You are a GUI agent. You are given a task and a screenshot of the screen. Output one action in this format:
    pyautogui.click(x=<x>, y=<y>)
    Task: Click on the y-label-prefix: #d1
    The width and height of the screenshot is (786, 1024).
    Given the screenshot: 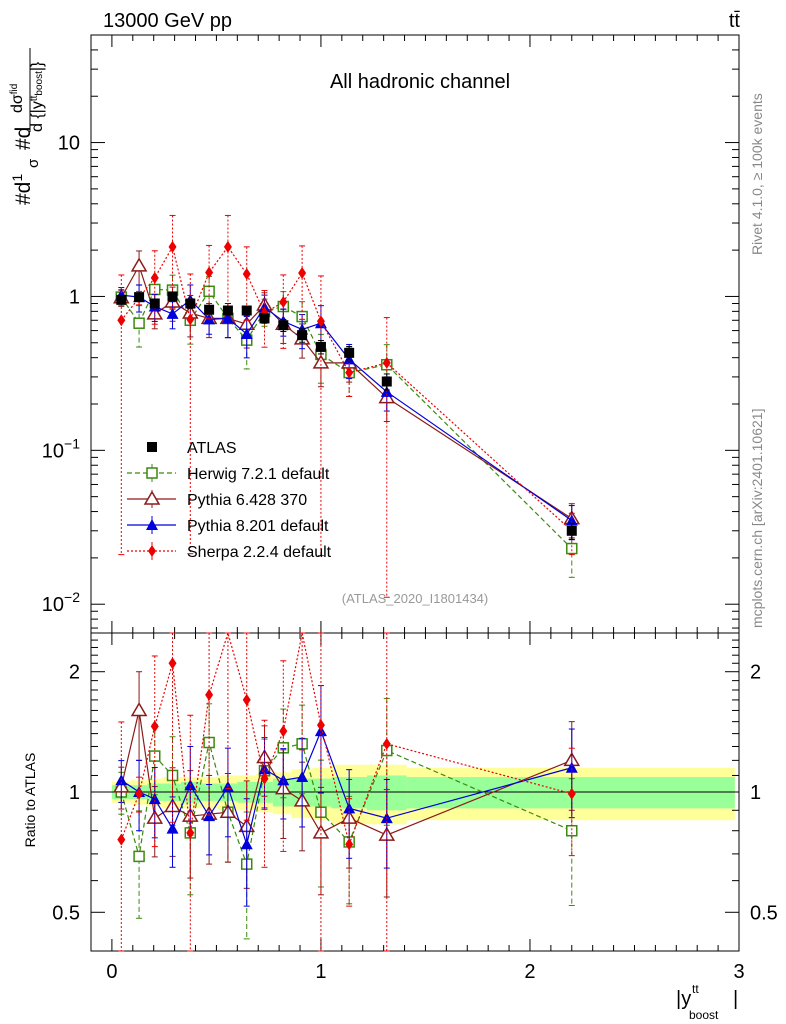 What is the action you would take?
    pyautogui.click(x=22, y=189)
    